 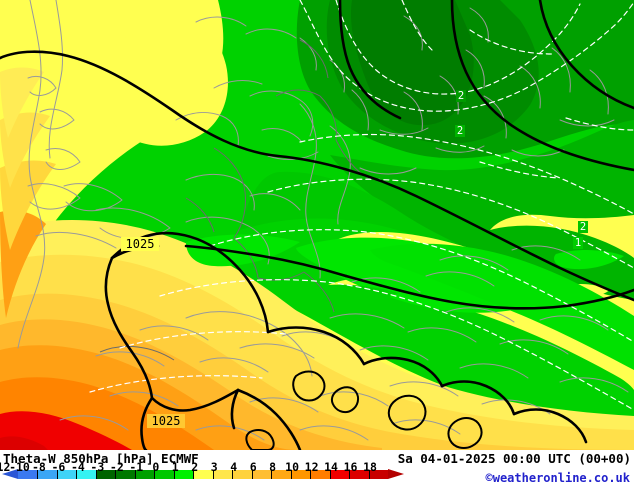 I want to click on valid-time-label: Sa 04-01-2025 00:00 UTC (00+00), so click(x=514, y=458).